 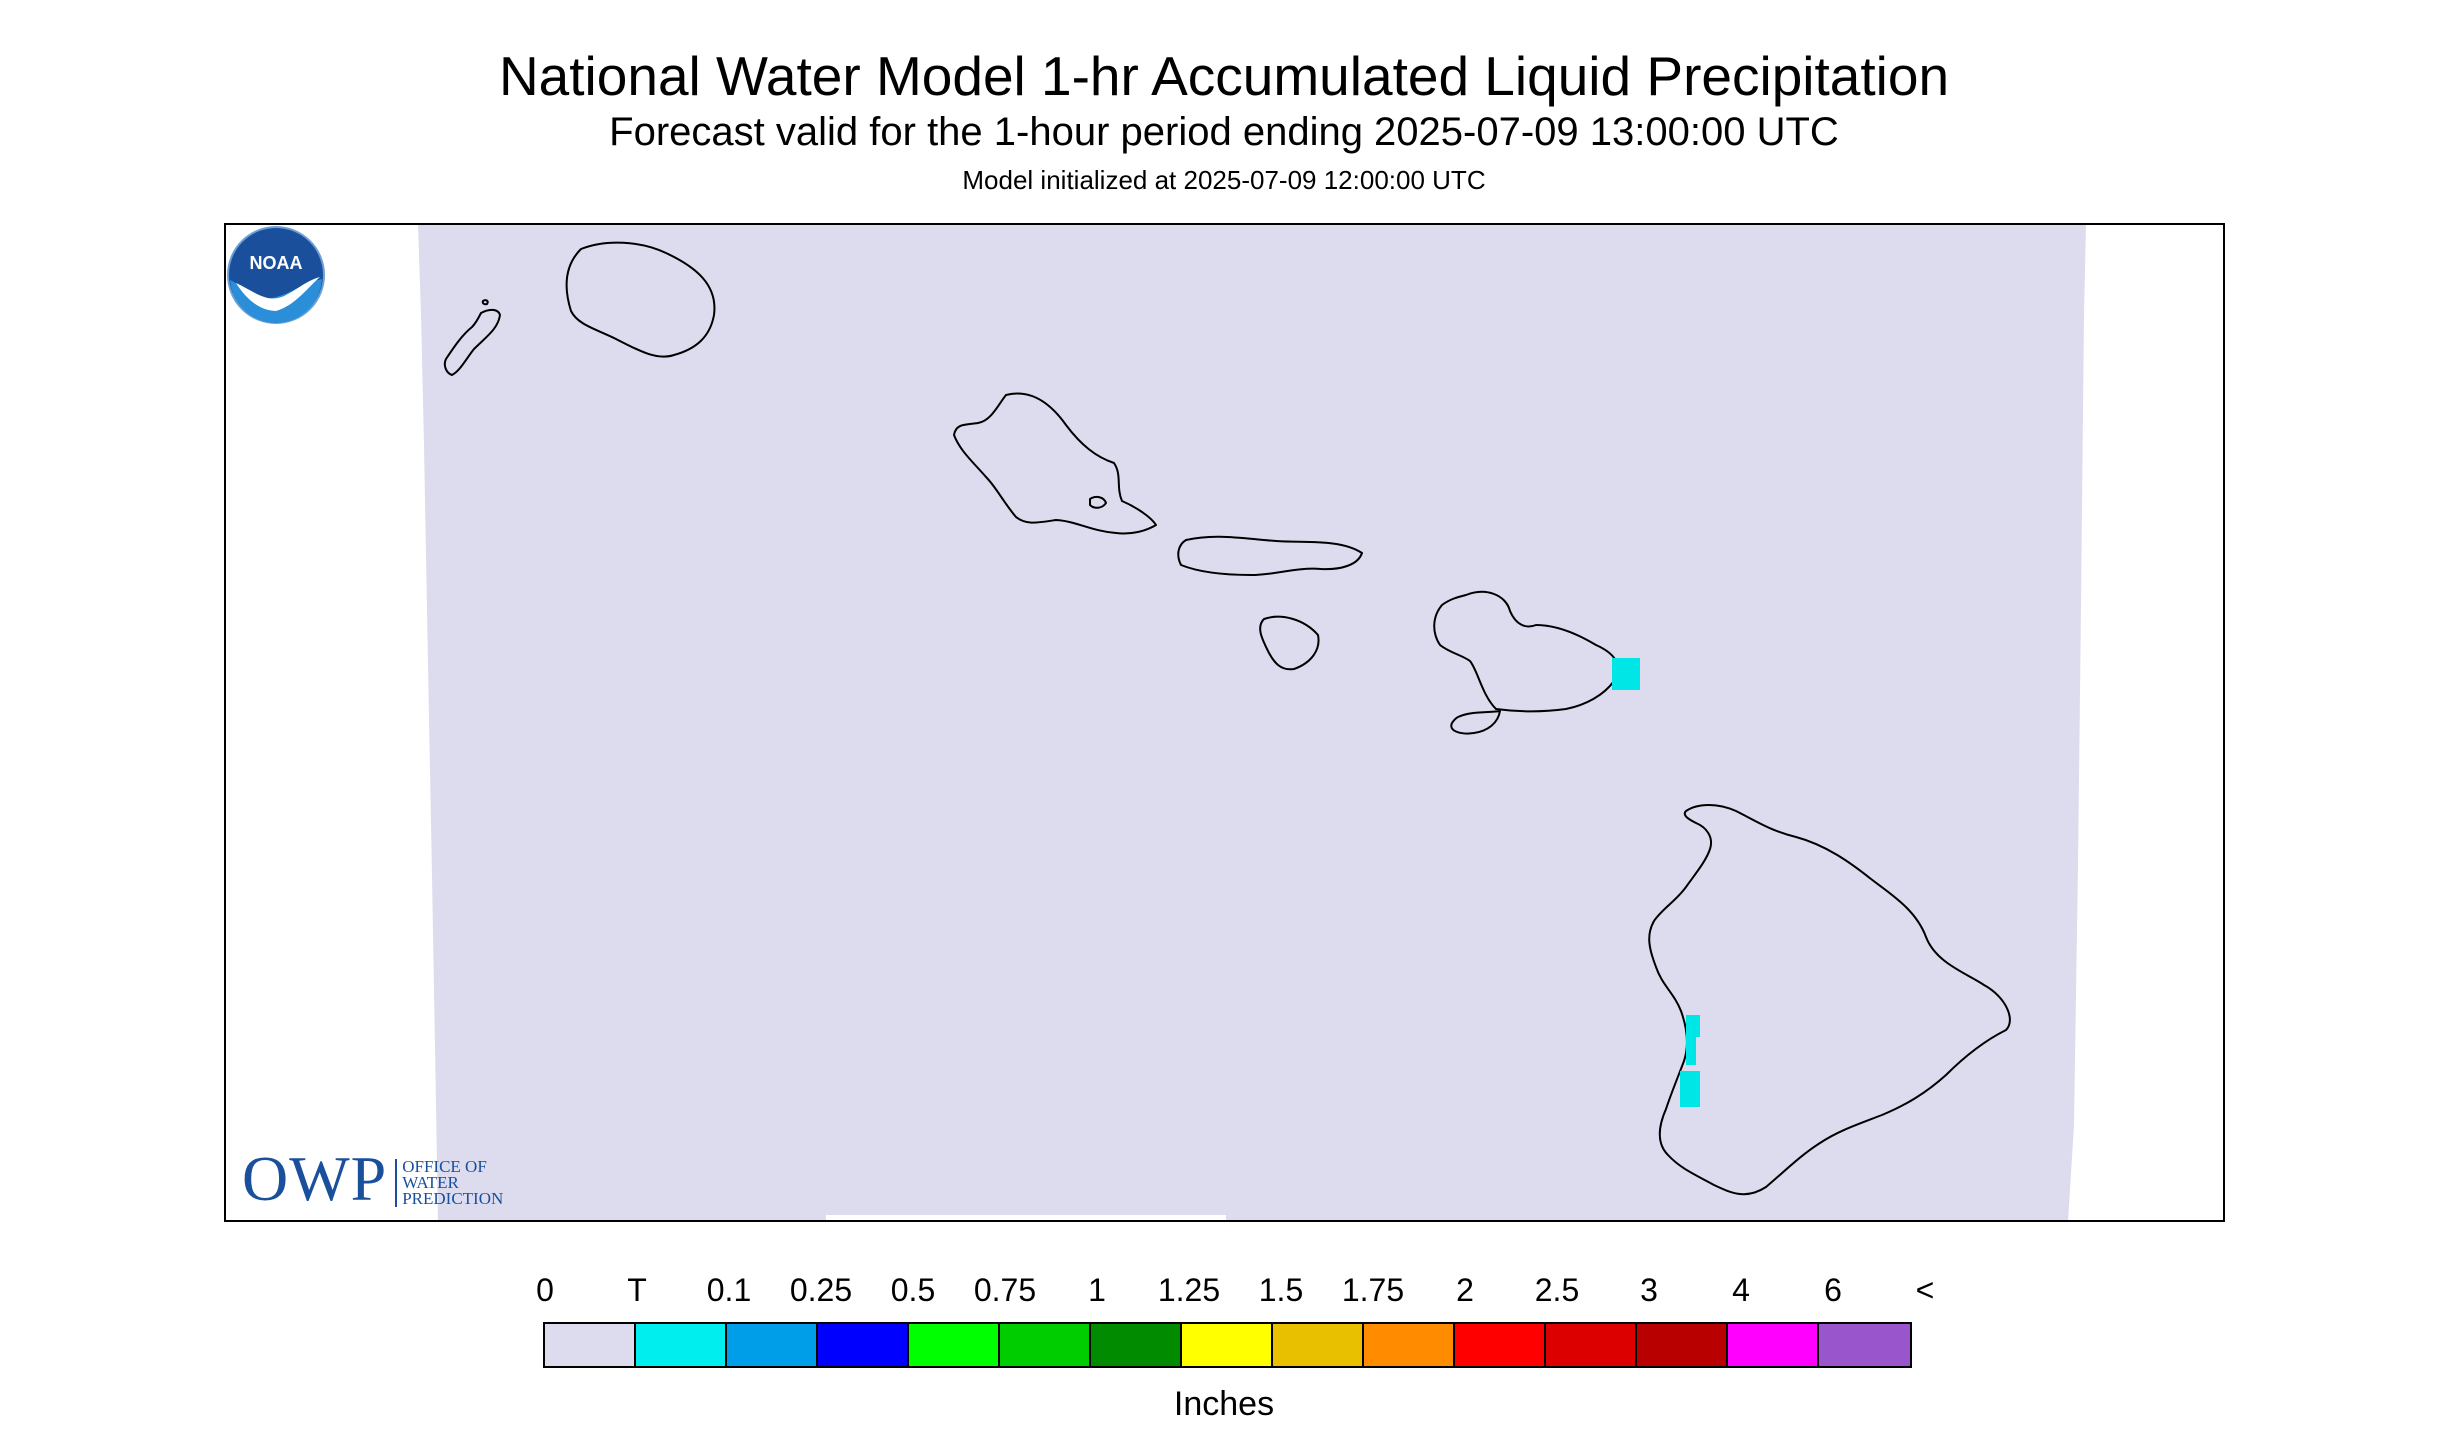 I want to click on owp-logo-line: OFFICE OF, so click(x=444, y=1166).